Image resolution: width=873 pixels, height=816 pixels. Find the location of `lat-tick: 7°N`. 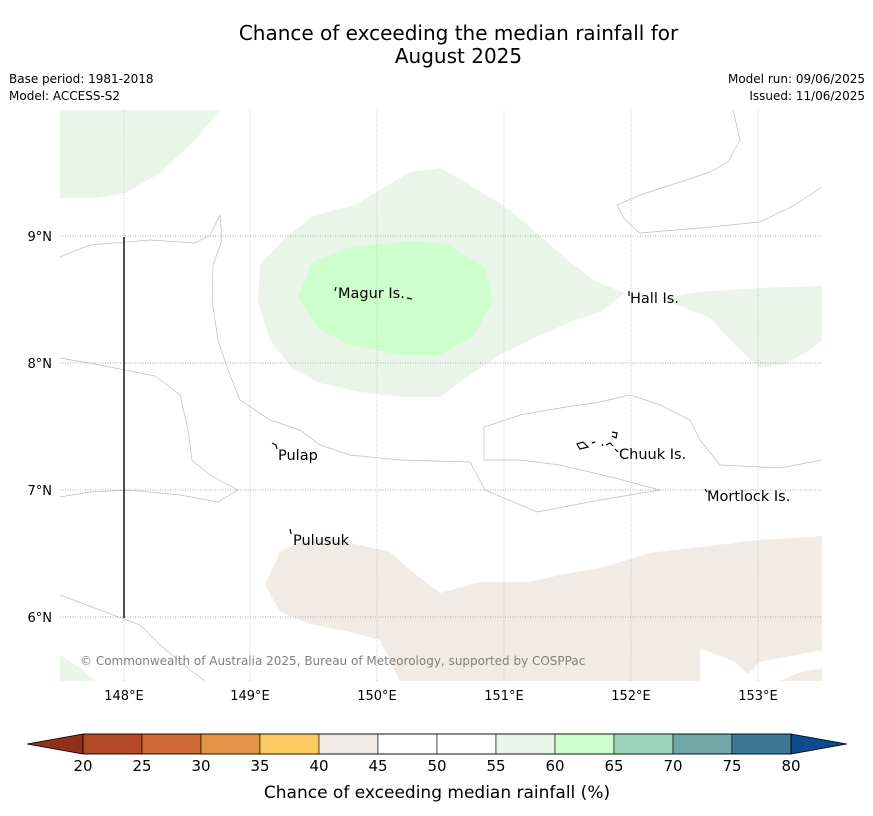

lat-tick: 7°N is located at coordinates (40, 491).